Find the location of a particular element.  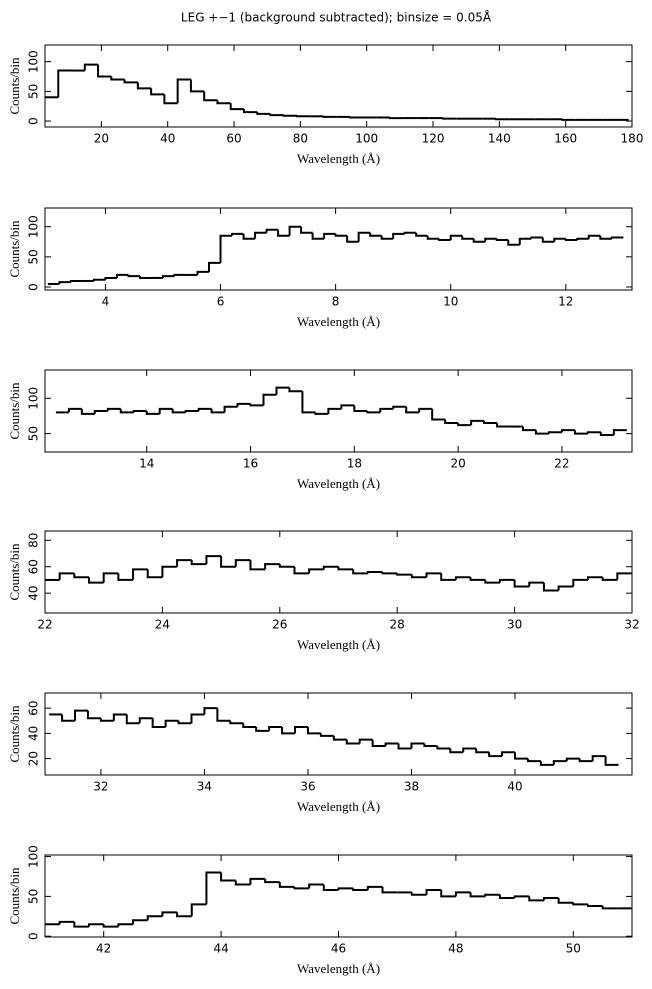

y-tick-label: 0 is located at coordinates (34, 121).